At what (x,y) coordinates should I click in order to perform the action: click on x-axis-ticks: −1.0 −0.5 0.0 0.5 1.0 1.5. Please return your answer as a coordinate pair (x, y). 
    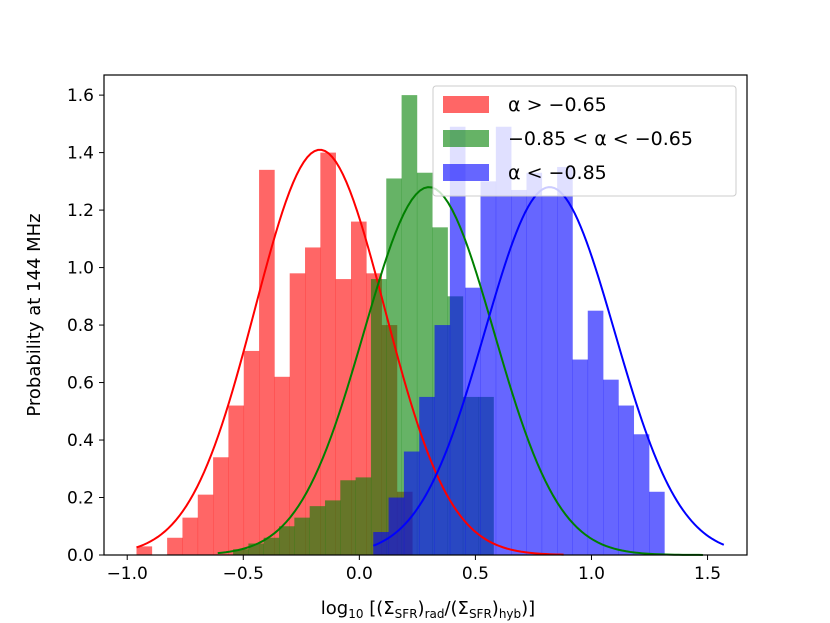
    Looking at the image, I should click on (414, 569).